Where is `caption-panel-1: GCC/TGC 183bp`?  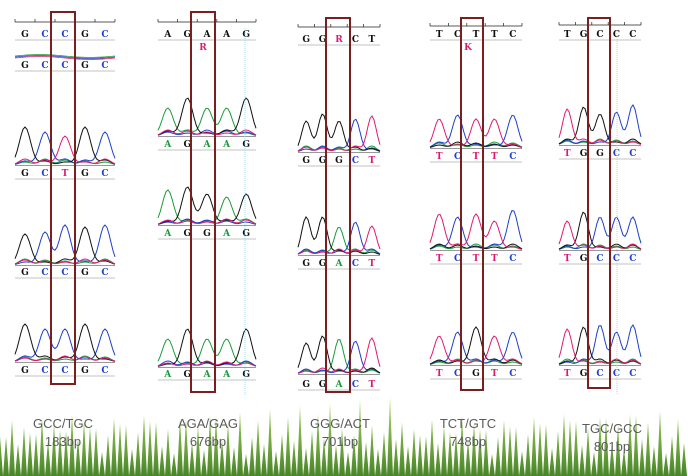
caption-panel-1: GCC/TGC 183bp is located at coordinates (63, 433).